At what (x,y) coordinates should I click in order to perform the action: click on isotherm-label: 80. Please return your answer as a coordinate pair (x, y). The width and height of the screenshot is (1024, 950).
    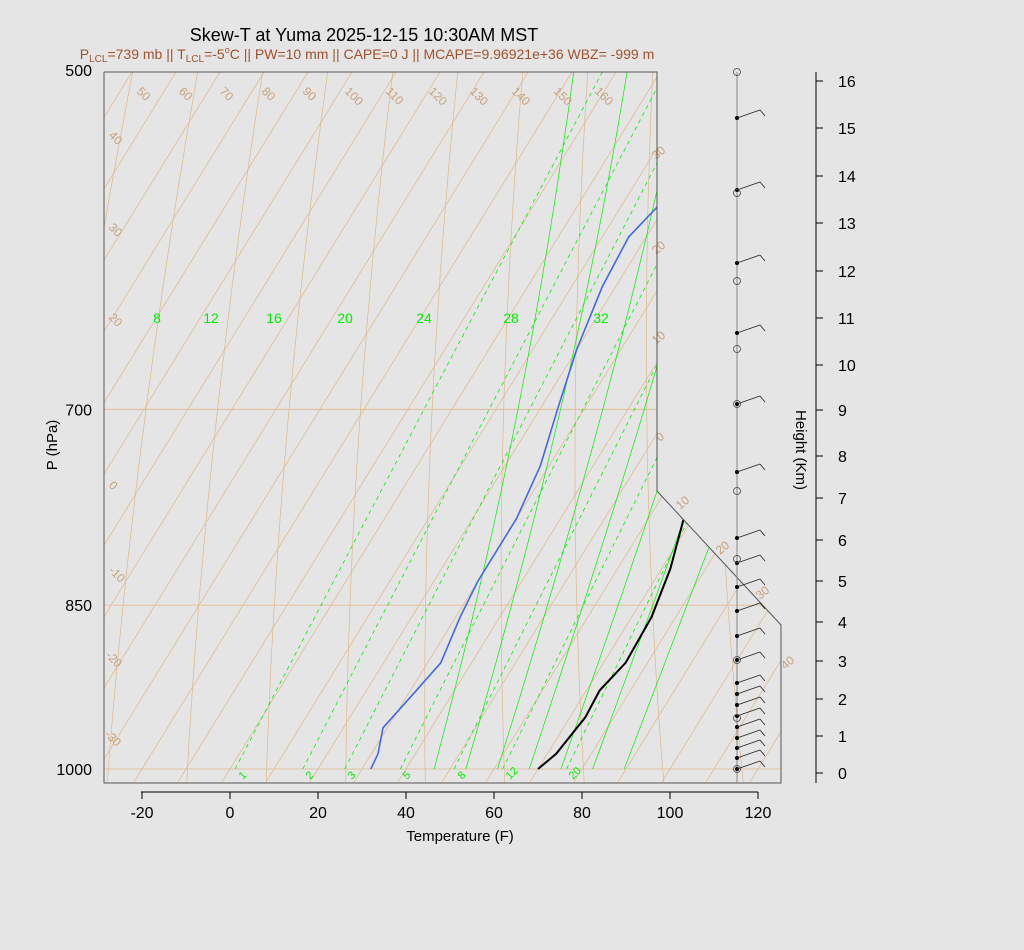
    Looking at the image, I should click on (269, 94).